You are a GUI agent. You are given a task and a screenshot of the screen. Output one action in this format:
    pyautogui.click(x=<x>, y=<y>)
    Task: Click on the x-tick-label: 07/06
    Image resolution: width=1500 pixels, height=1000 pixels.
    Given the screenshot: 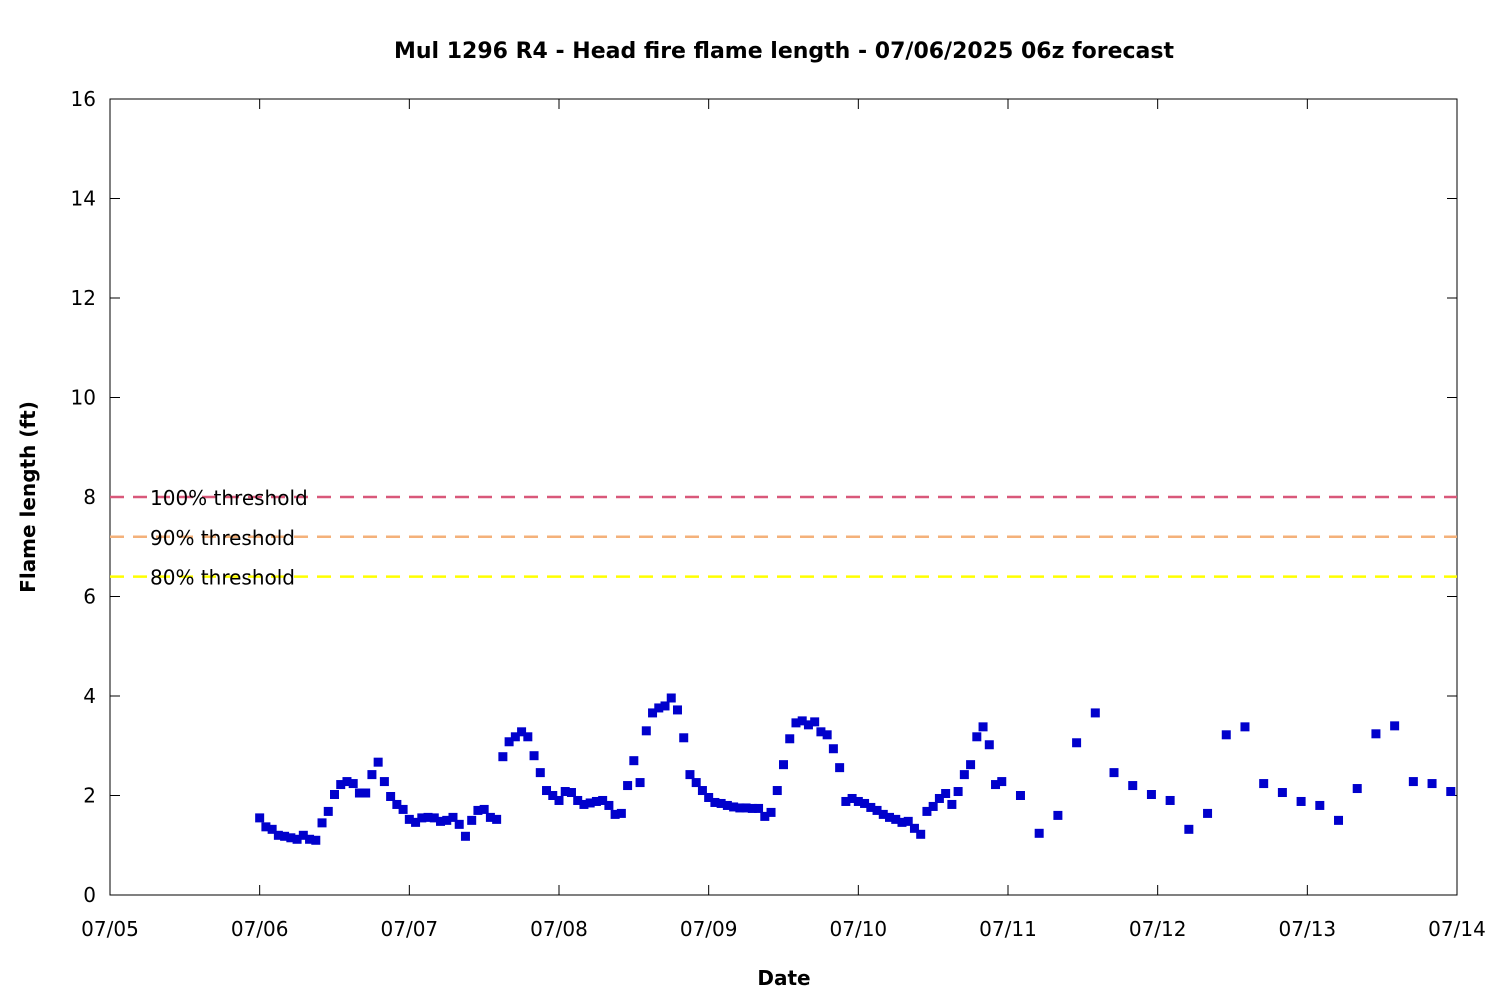 What is the action you would take?
    pyautogui.click(x=260, y=929)
    